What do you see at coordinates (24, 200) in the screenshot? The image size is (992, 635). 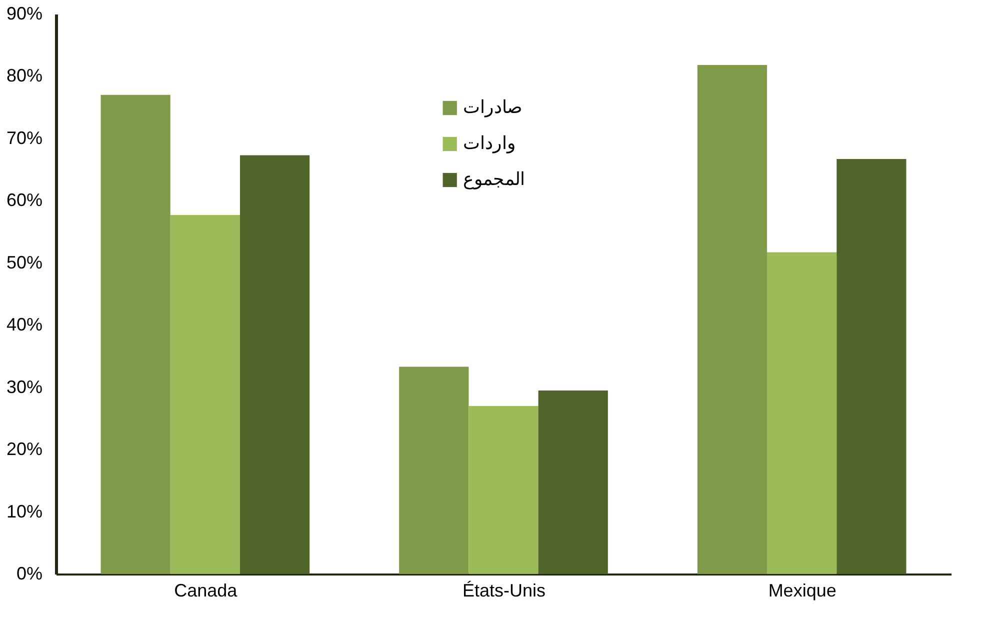 I see `y-tick-label: 60%` at bounding box center [24, 200].